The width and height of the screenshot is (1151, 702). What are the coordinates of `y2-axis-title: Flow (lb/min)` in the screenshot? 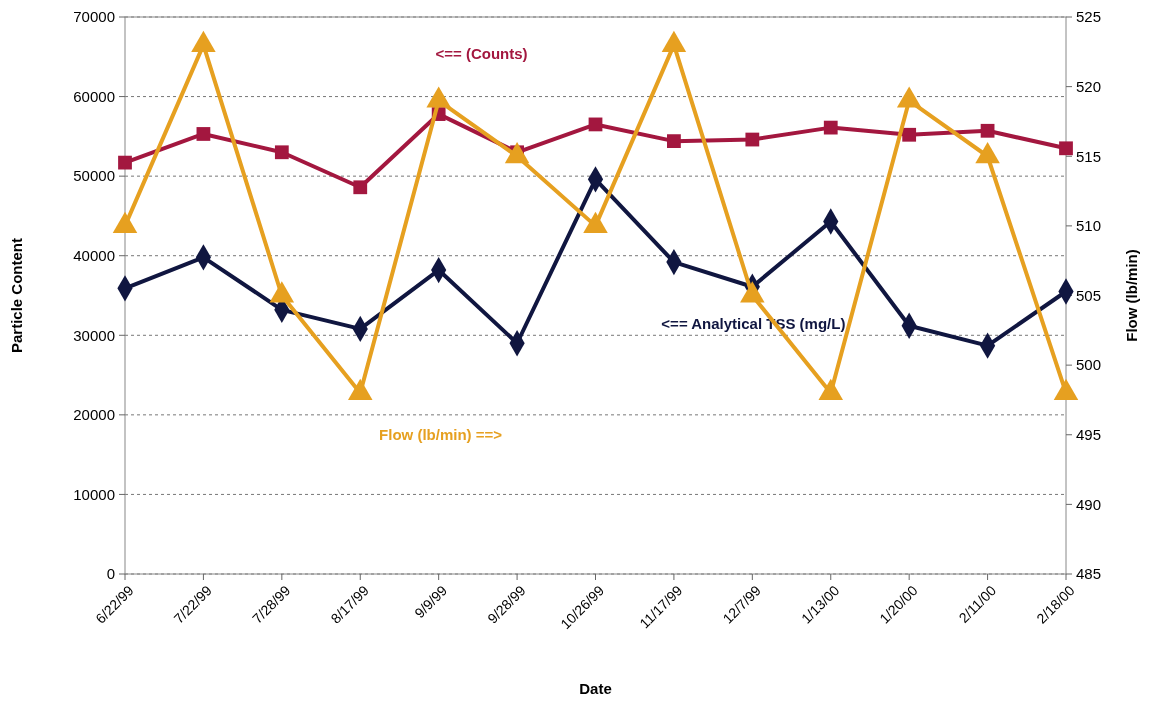 It's located at (1131, 295).